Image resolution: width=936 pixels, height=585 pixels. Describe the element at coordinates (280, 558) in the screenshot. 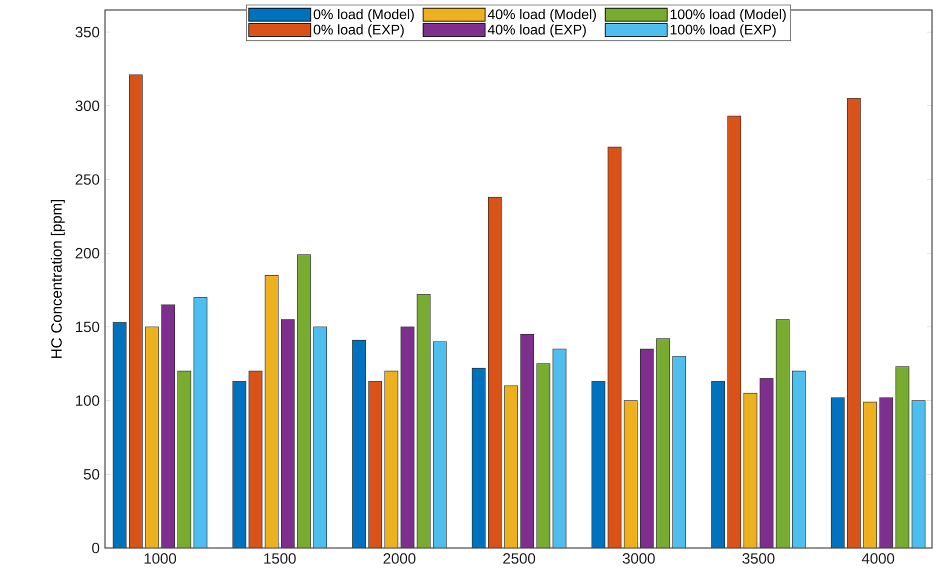

I see `x-tick-label: 1500` at that location.